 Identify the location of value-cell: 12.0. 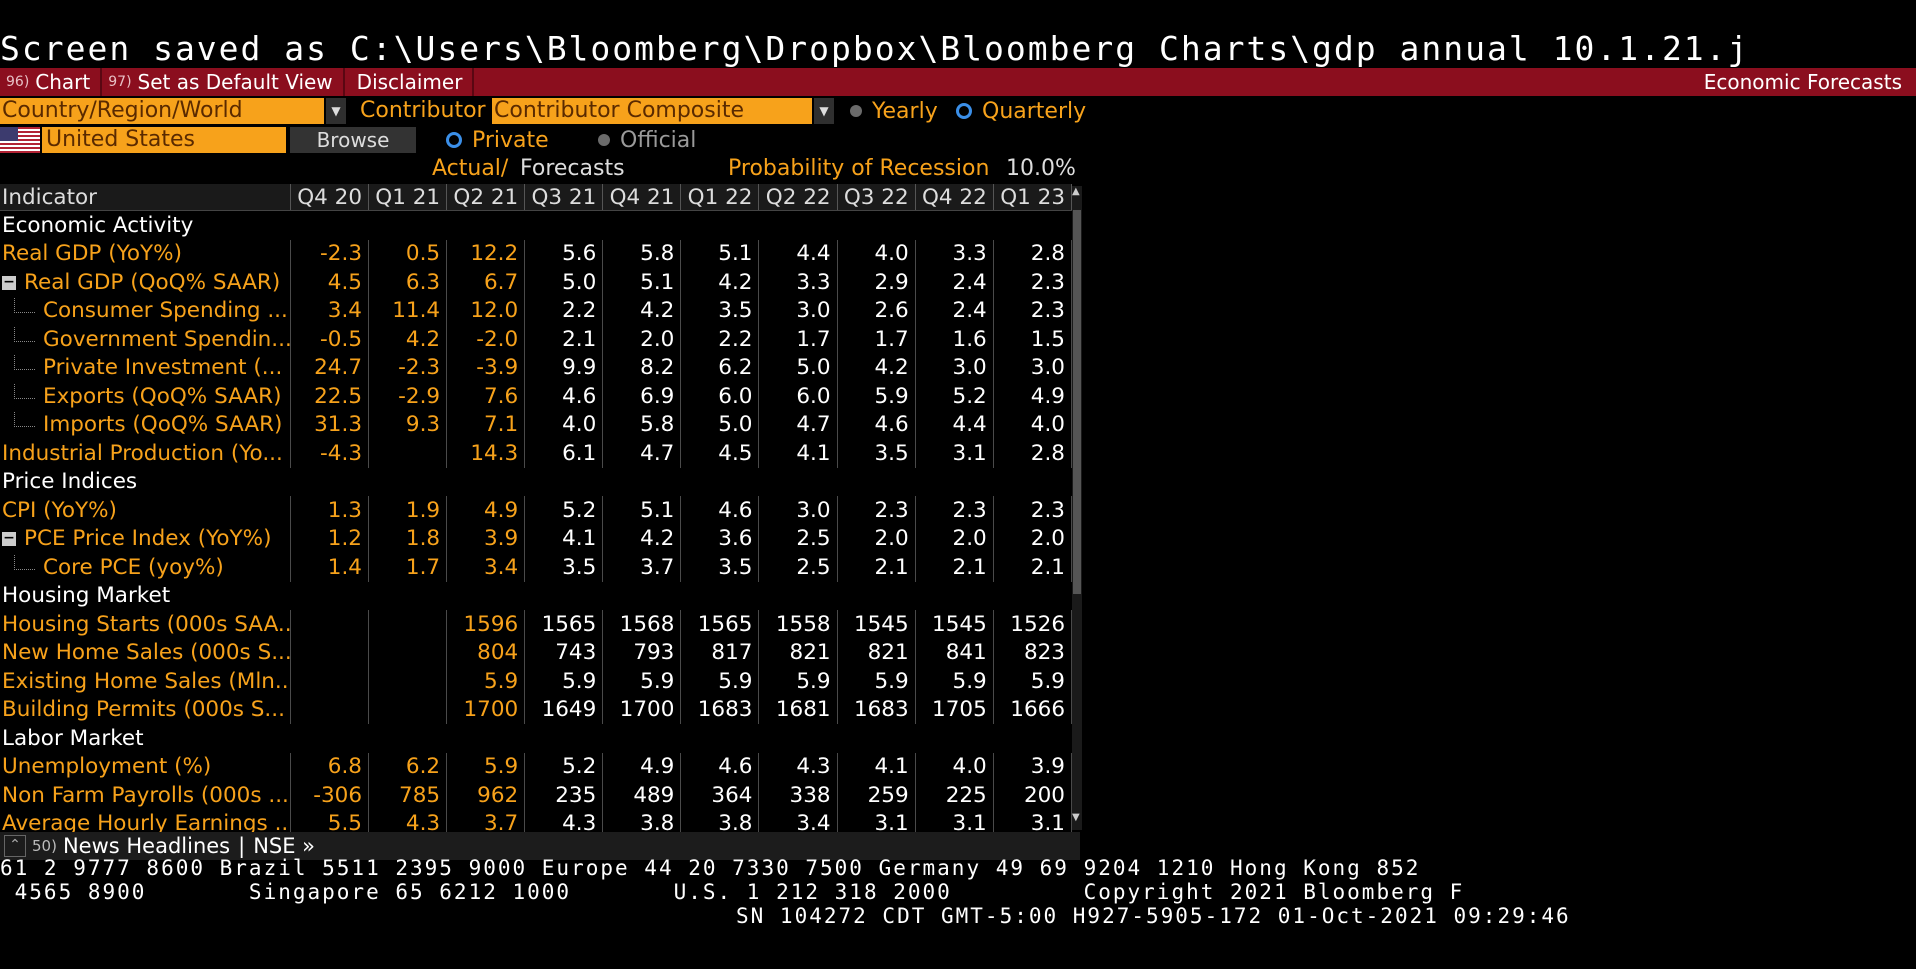
(486, 310).